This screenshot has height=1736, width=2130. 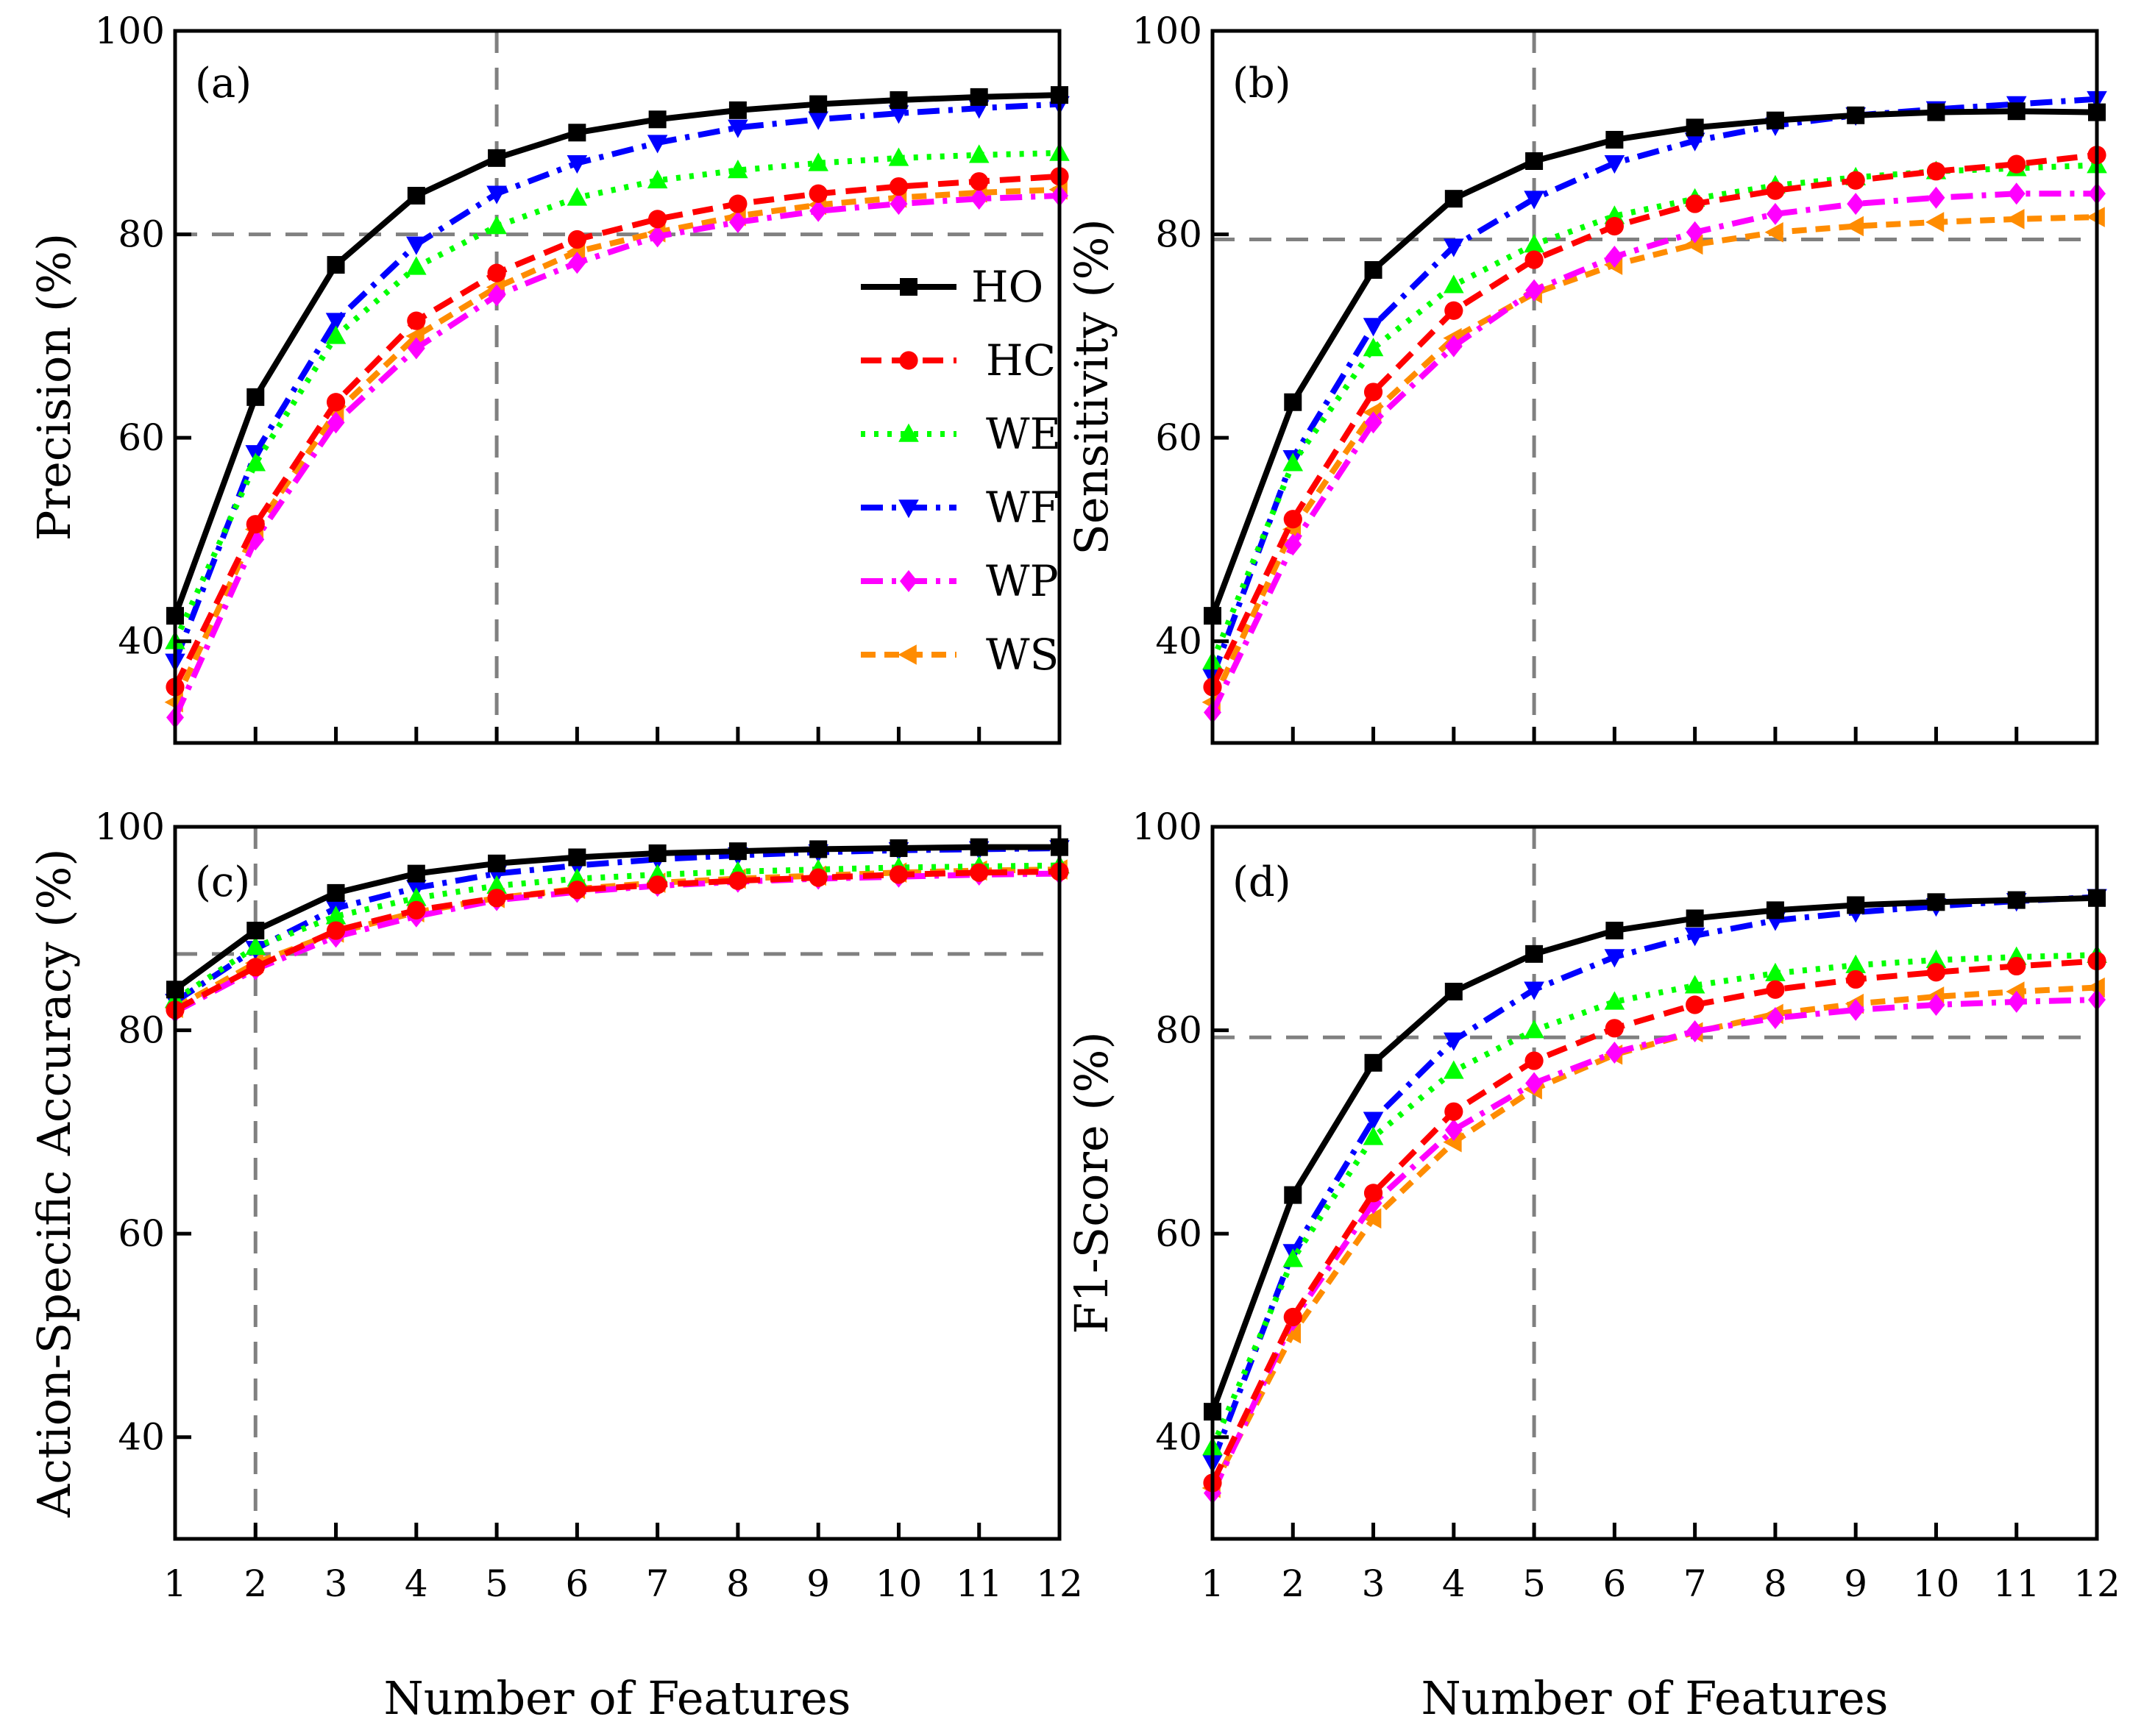 I want to click on panel-d-xtick-label: 12, so click(x=2096, y=1583).